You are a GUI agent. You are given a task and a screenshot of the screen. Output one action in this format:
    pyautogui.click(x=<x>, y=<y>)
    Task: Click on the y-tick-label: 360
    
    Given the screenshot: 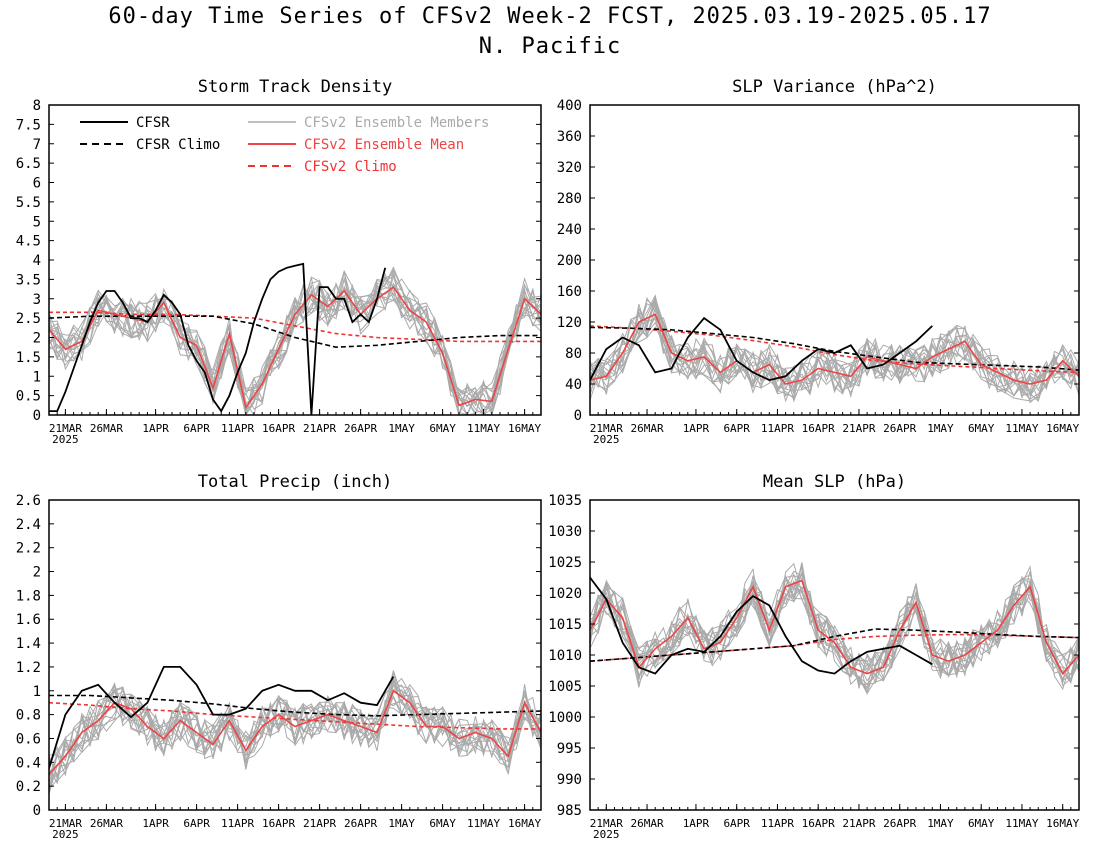 What is the action you would take?
    pyautogui.click(x=569, y=137)
    